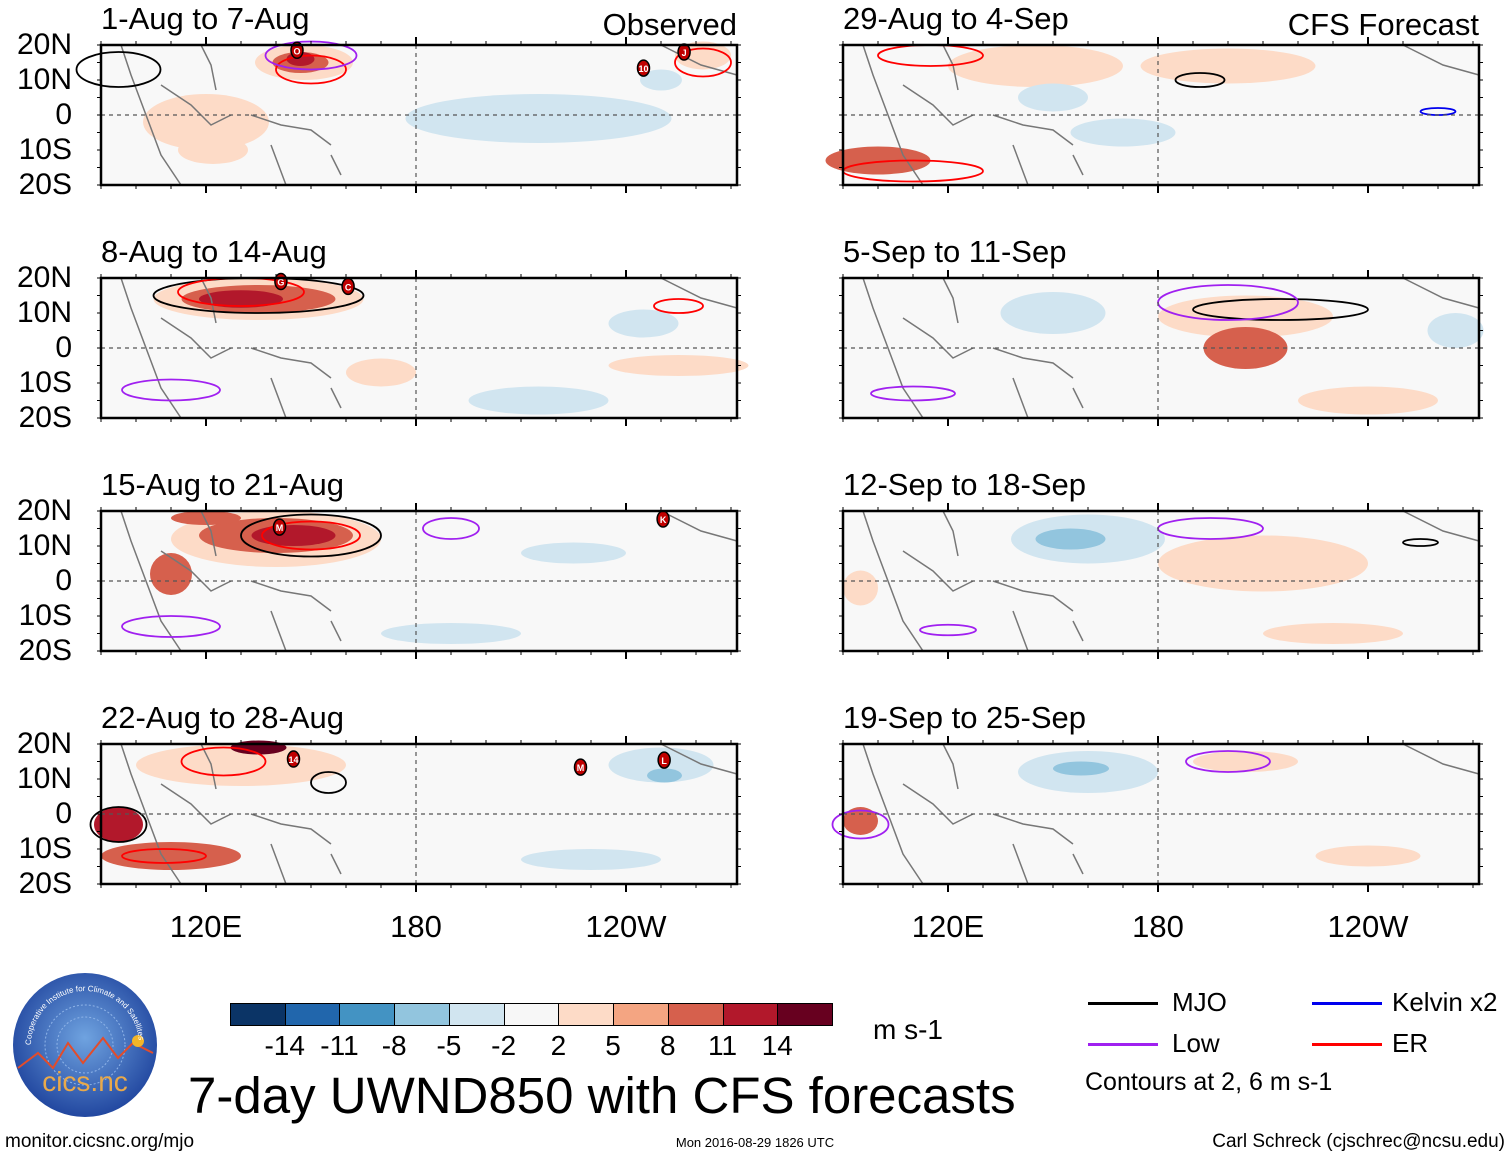 This screenshot has height=1158, width=1510. Describe the element at coordinates (626, 926) in the screenshot. I see `lon-label: 120W` at that location.